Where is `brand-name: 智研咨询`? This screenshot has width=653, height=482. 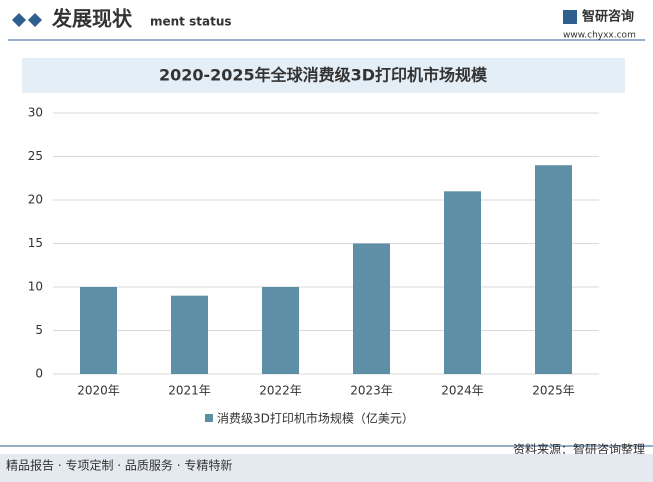 brand-name: 智研咨询 is located at coordinates (608, 17).